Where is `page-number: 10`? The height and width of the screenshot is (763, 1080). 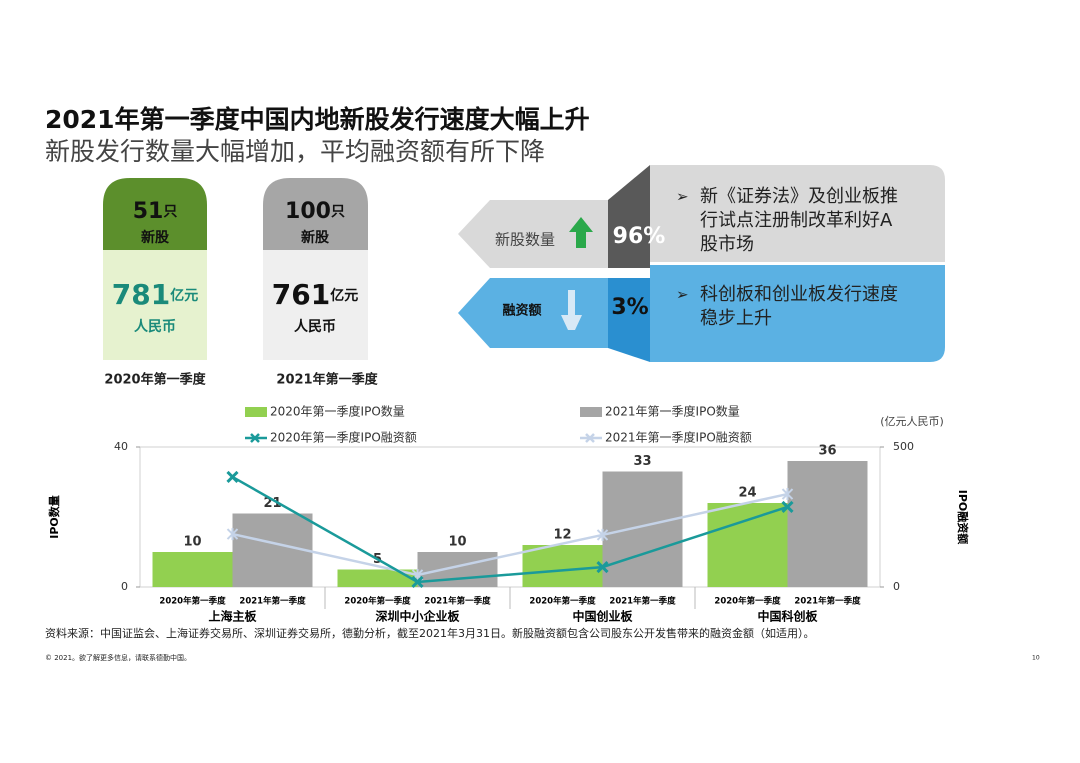
page-number: 10 is located at coordinates (1036, 658).